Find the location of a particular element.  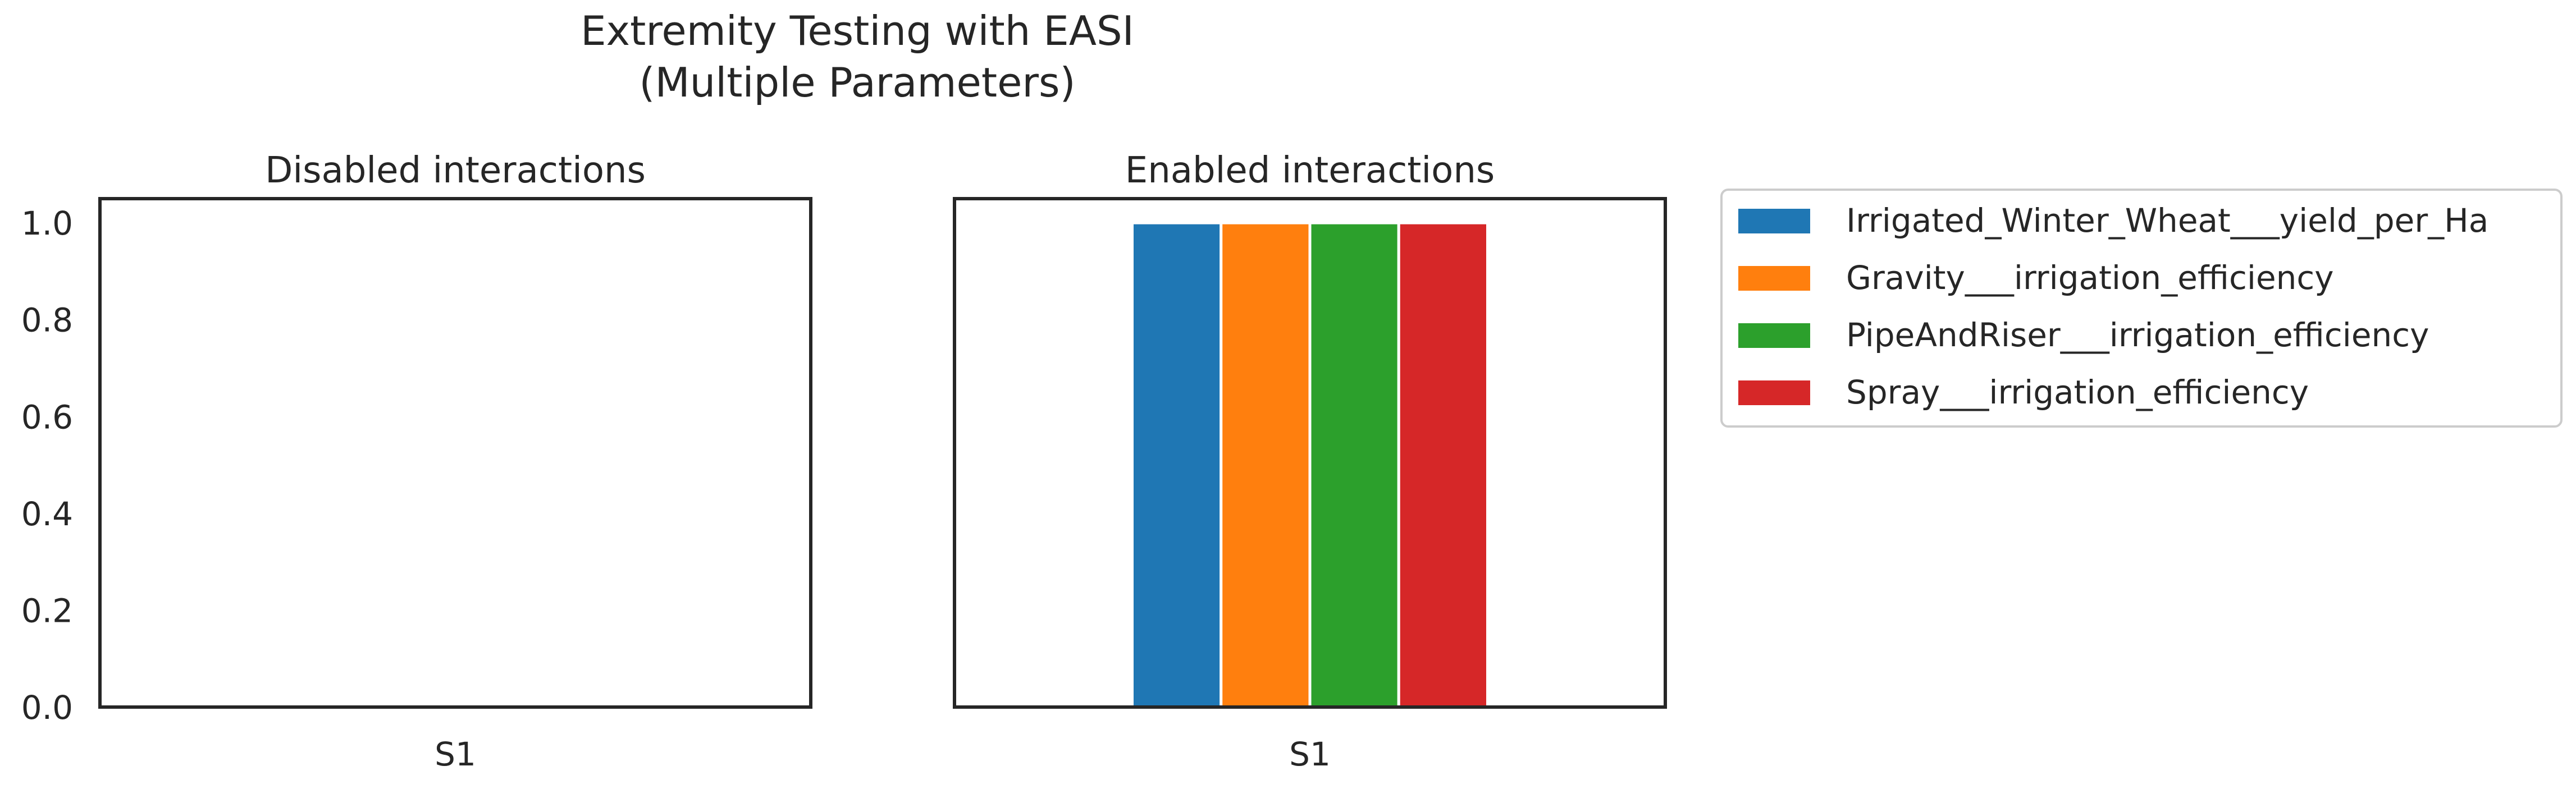

enabled-interactions-bars is located at coordinates (1310, 465).